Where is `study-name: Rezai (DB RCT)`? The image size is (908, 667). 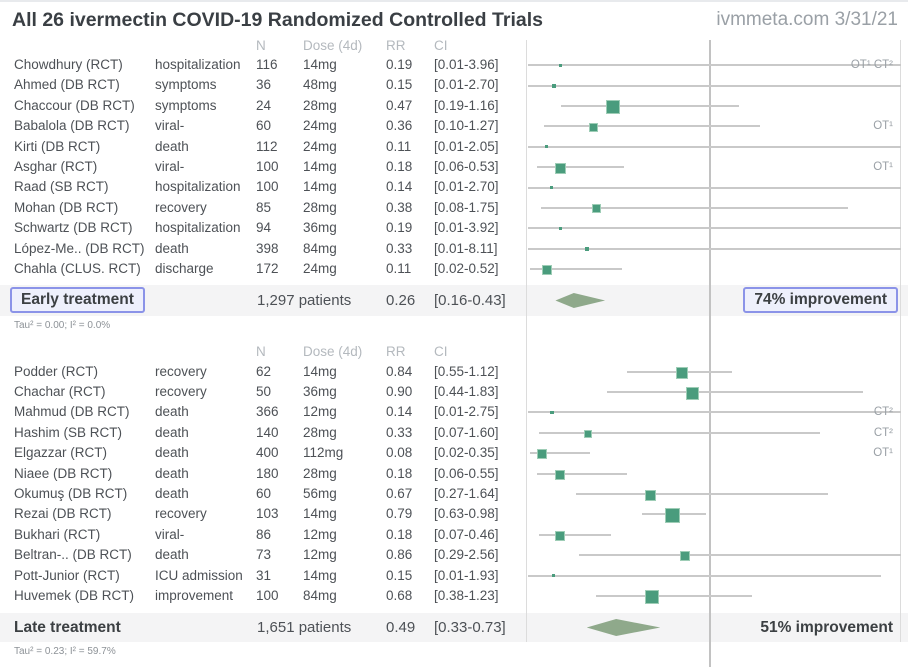 study-name: Rezai (DB RCT) is located at coordinates (63, 514).